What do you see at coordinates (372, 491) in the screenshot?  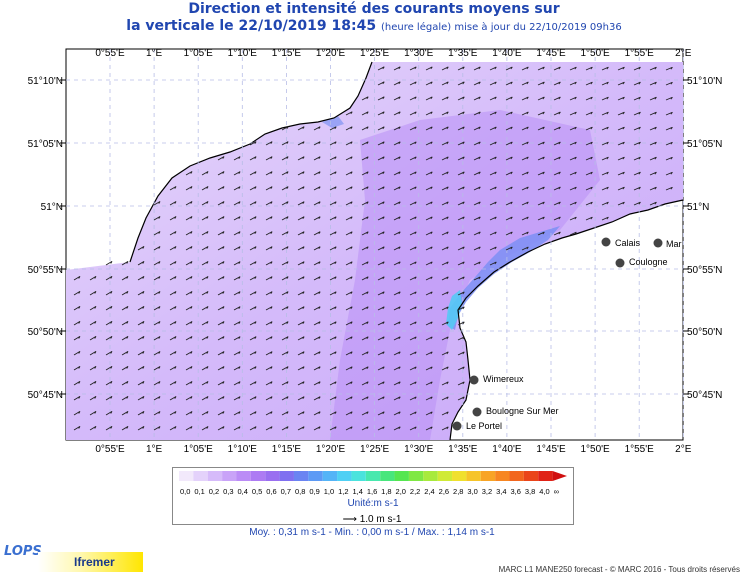 I see `legend-tick-label: 1,6` at bounding box center [372, 491].